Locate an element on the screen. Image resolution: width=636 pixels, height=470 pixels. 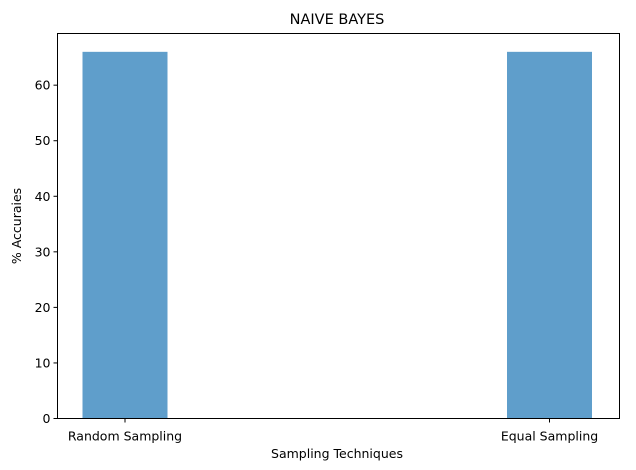
y-tick-label: 60 is located at coordinates (43, 85).